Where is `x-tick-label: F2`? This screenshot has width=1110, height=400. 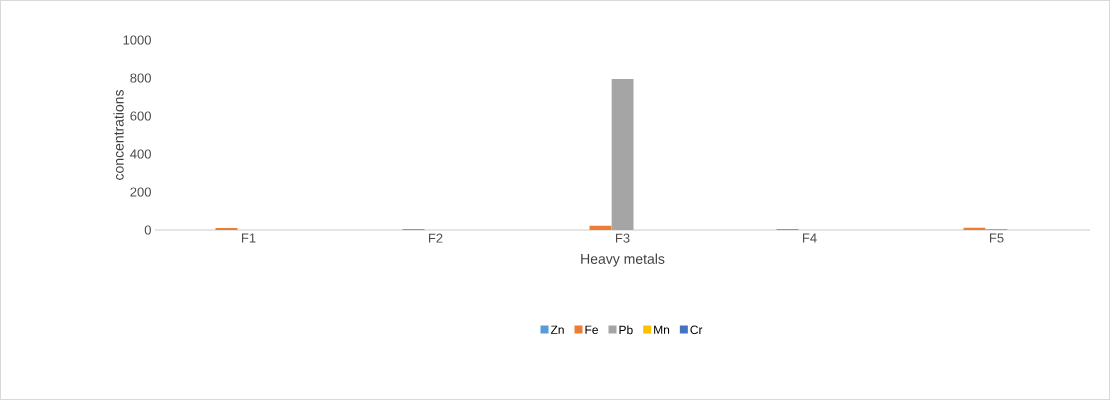 x-tick-label: F2 is located at coordinates (435, 238).